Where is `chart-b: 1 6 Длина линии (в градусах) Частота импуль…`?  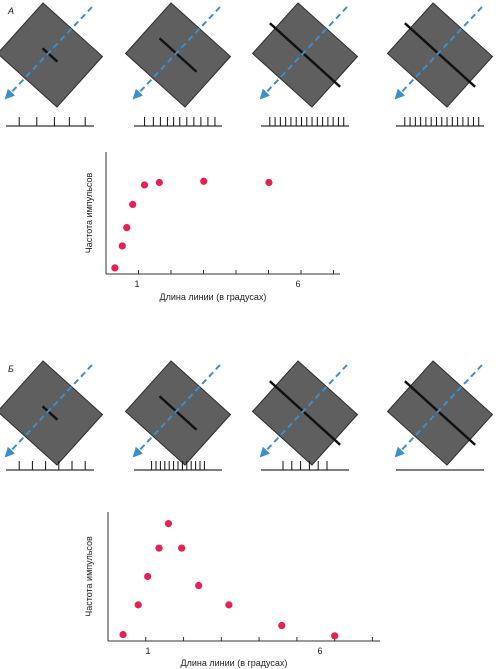
chart-b: 1 6 Длина линии (в градусах) Частота импуль… is located at coordinates (232, 590).